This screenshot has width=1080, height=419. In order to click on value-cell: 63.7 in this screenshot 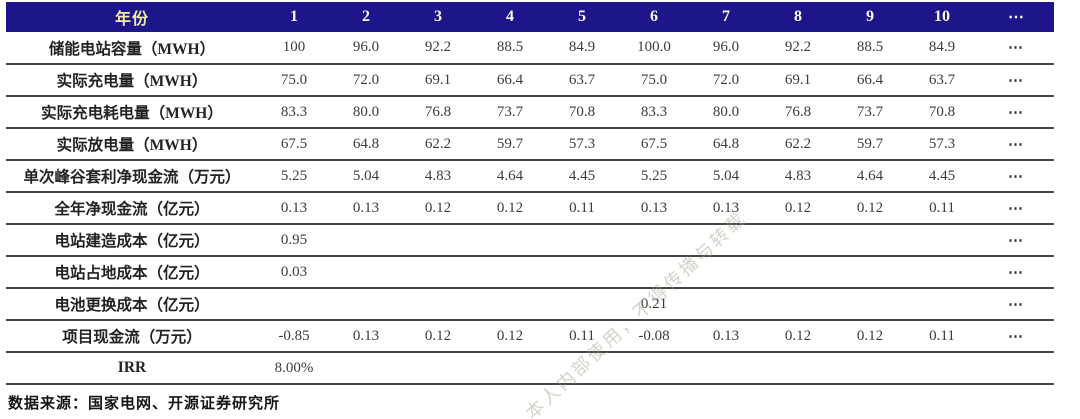, I will do `click(942, 80)`.